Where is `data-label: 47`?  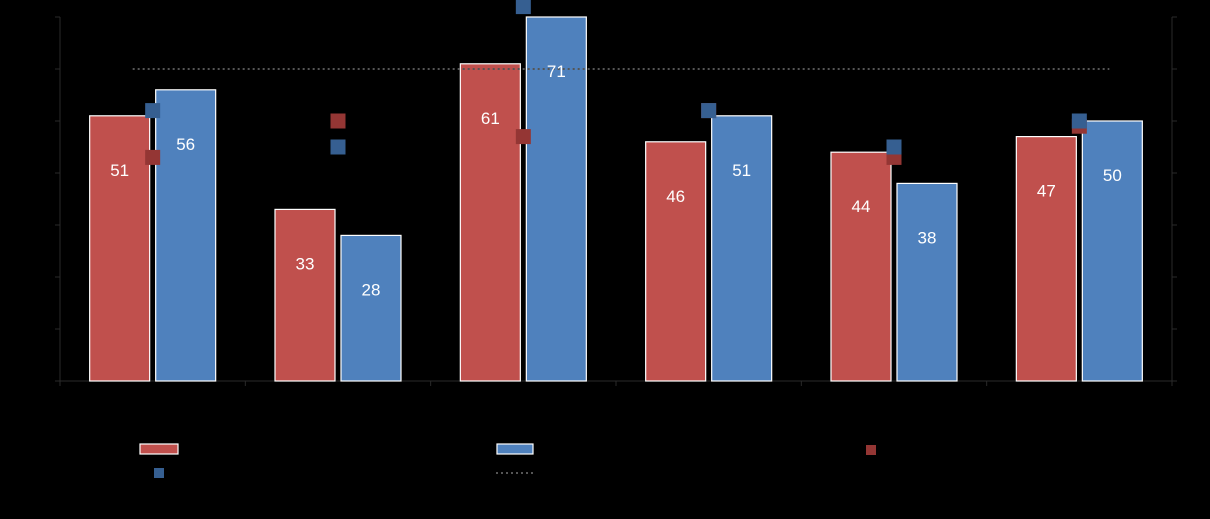
data-label: 47 is located at coordinates (1046, 191).